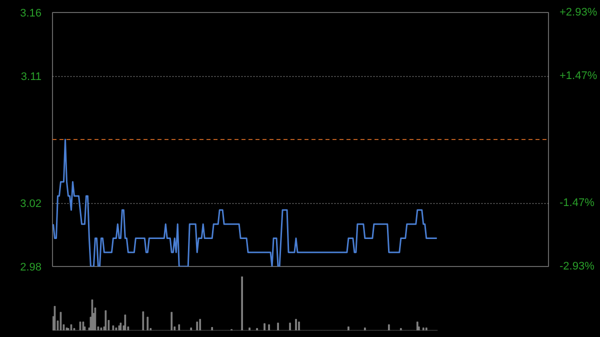 The height and width of the screenshot is (337, 600). I want to click on y2-tick-label: -1.47%, so click(577, 203).